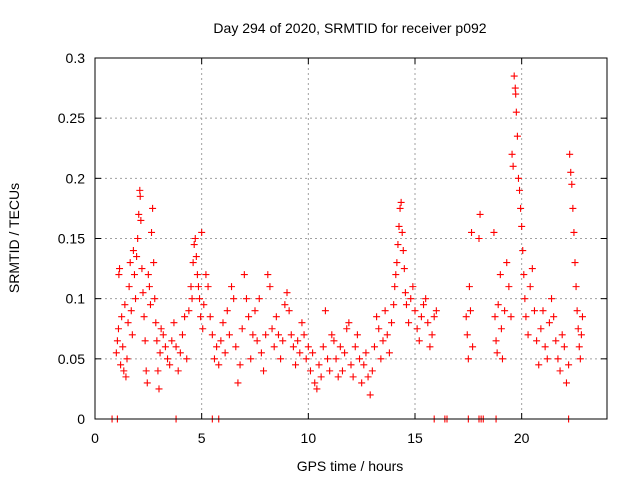  Describe the element at coordinates (350, 466) in the screenshot. I see `x-axis-title: GPS time / hours` at that location.